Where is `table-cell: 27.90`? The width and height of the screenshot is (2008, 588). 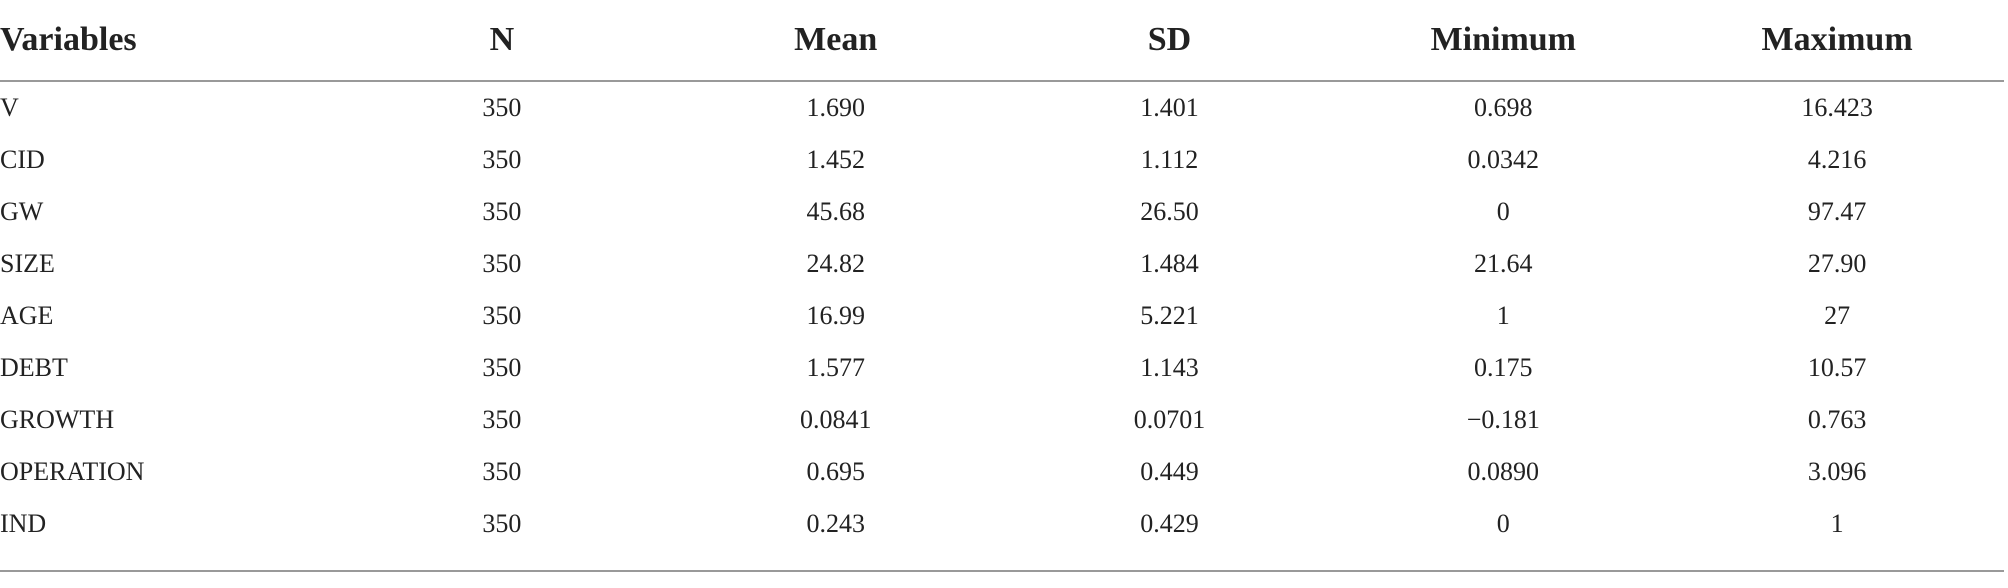 table-cell: 27.90 is located at coordinates (1837, 263).